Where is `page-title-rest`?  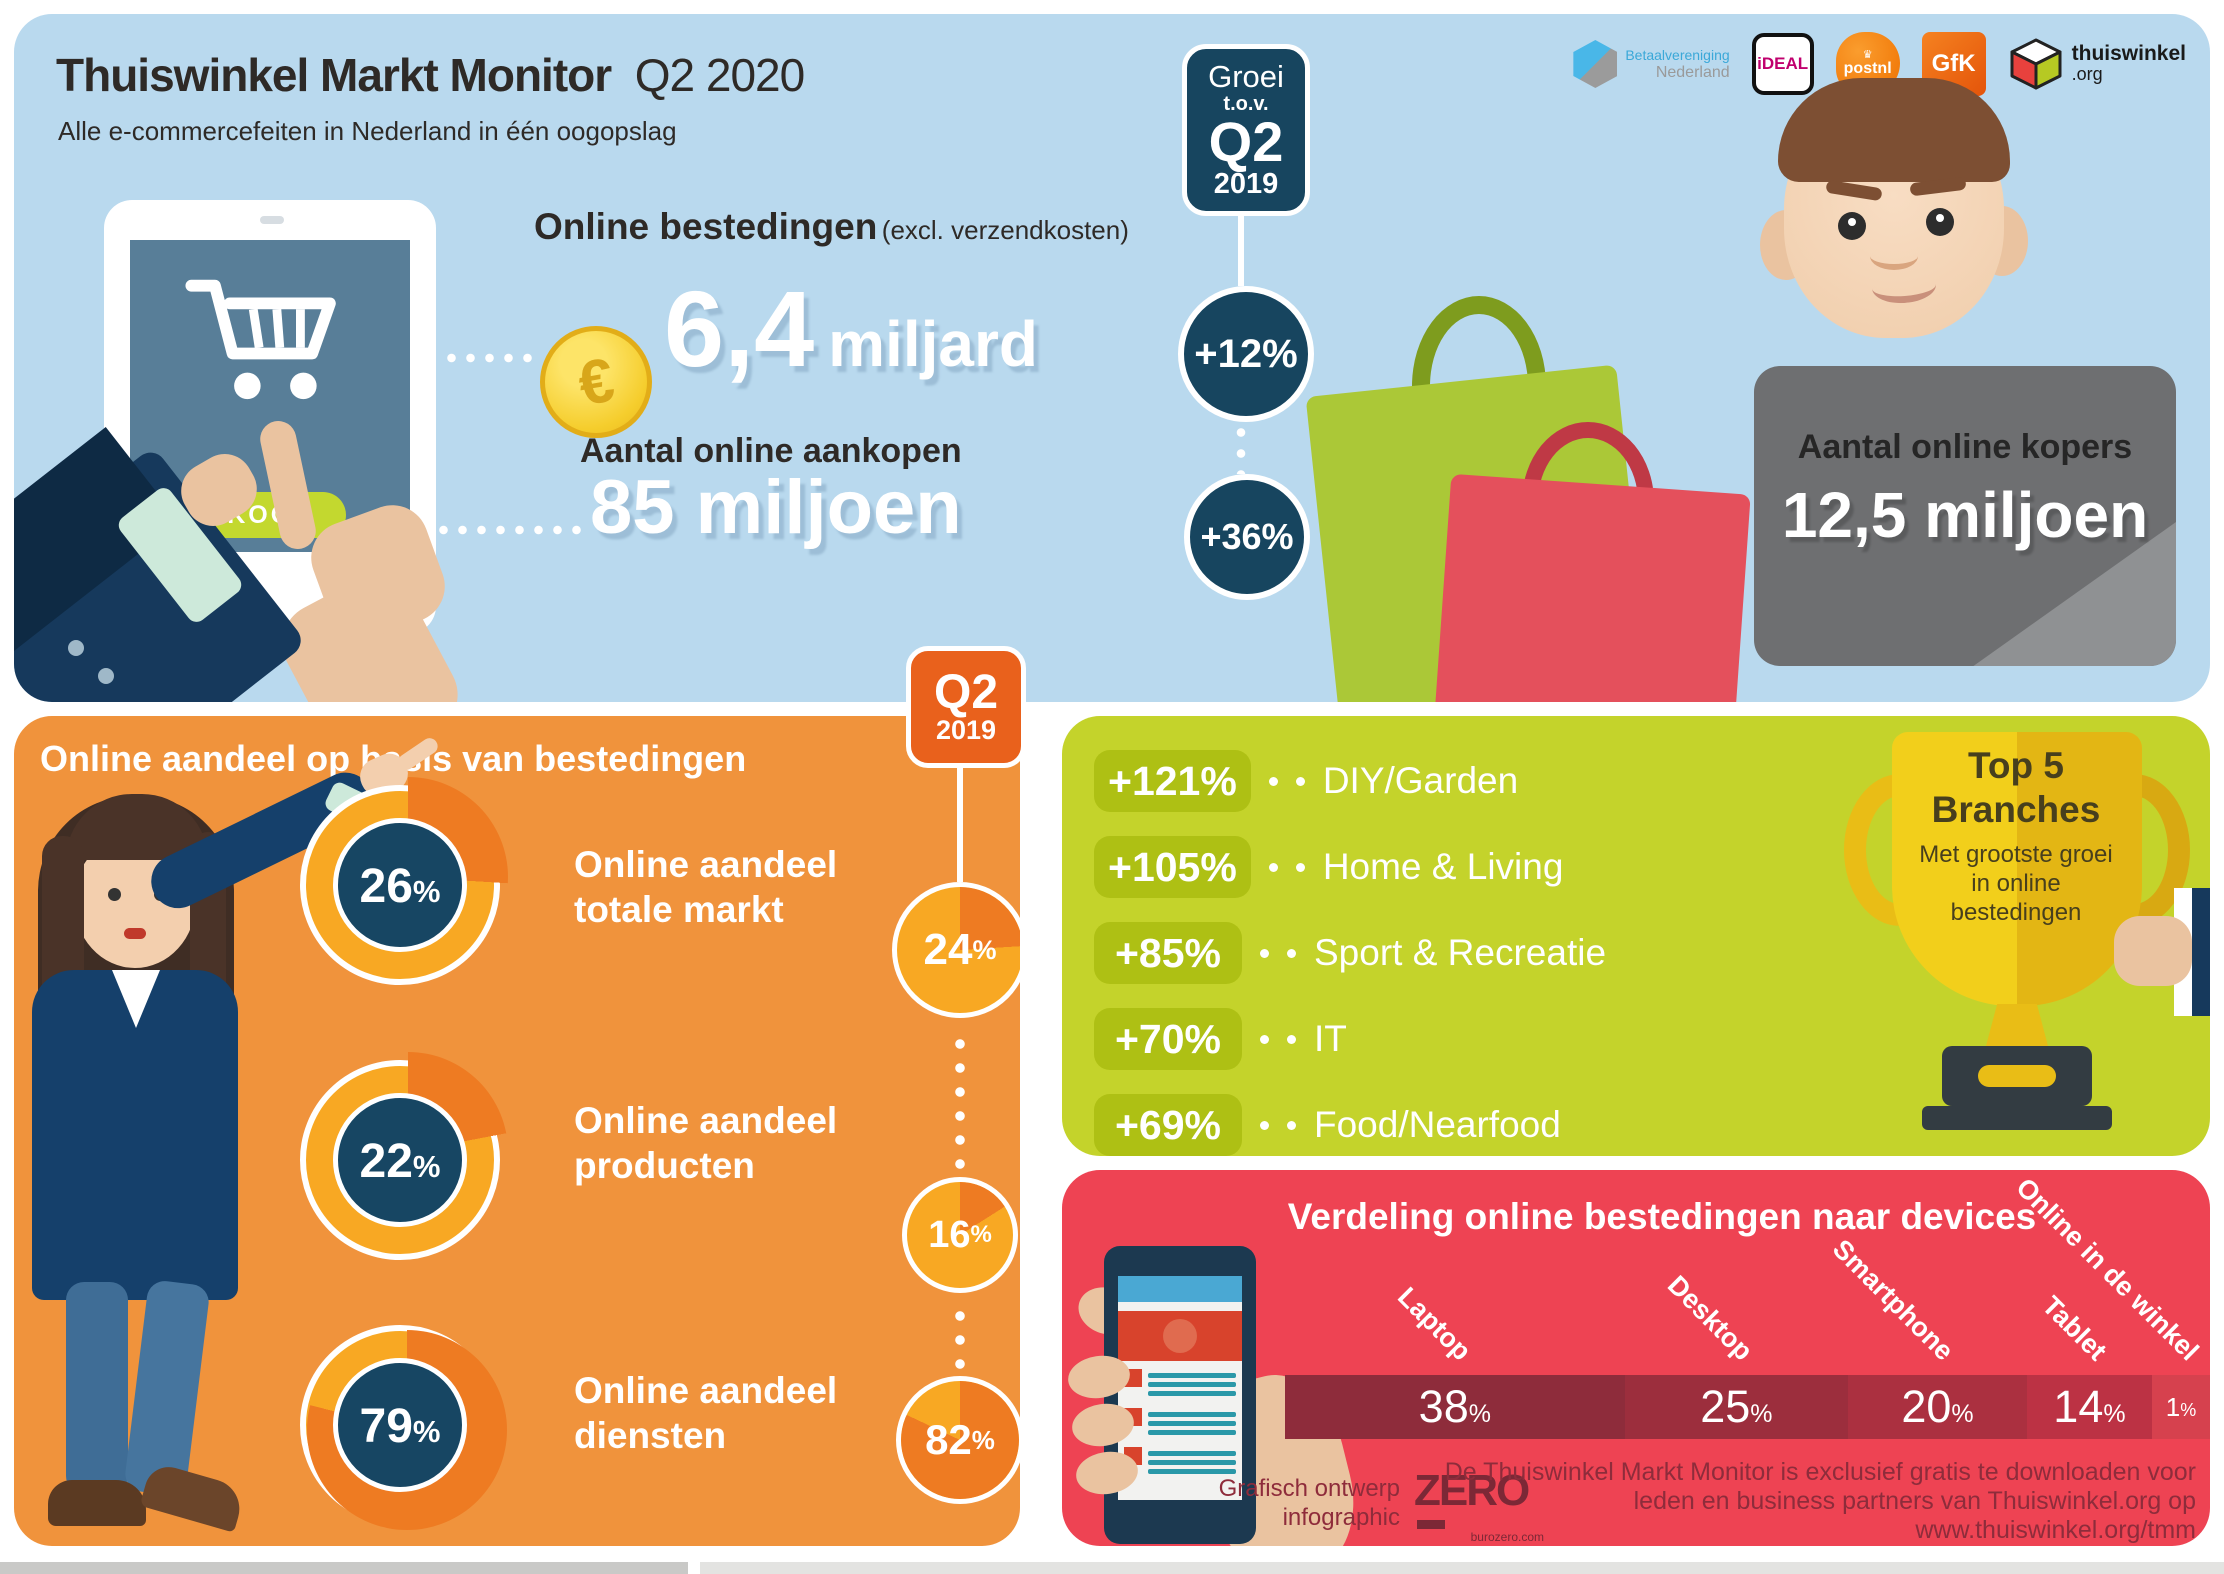 page-title-rest is located at coordinates (629, 75).